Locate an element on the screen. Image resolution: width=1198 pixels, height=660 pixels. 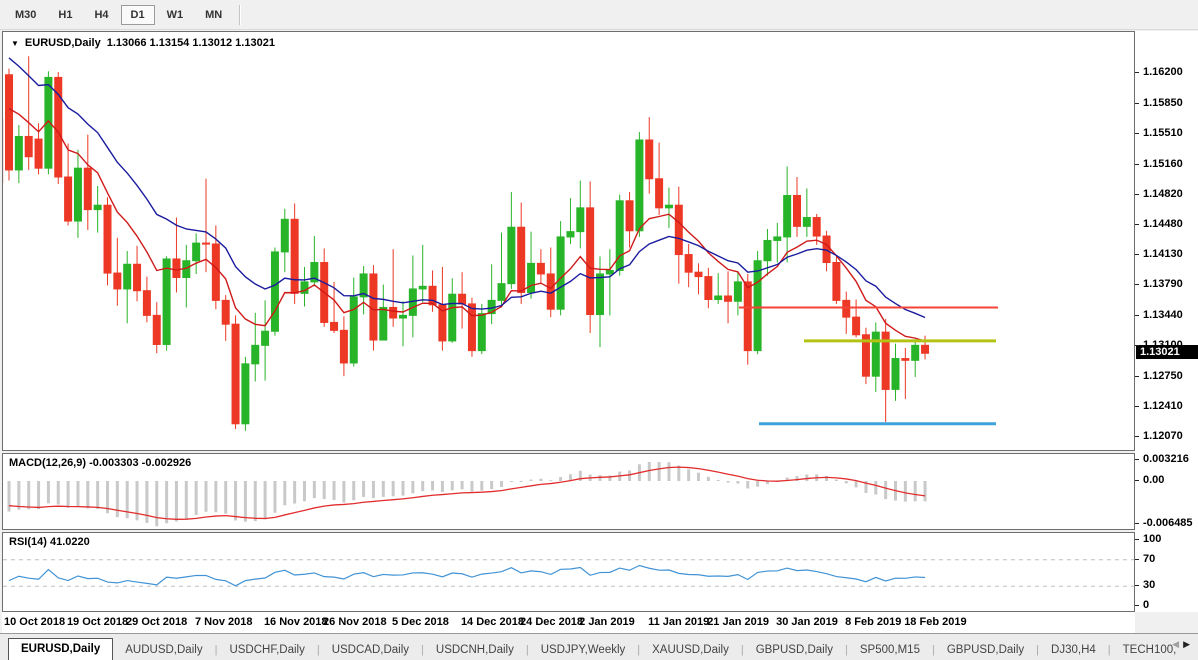
rsi-label: 30 is located at coordinates (1149, 585).